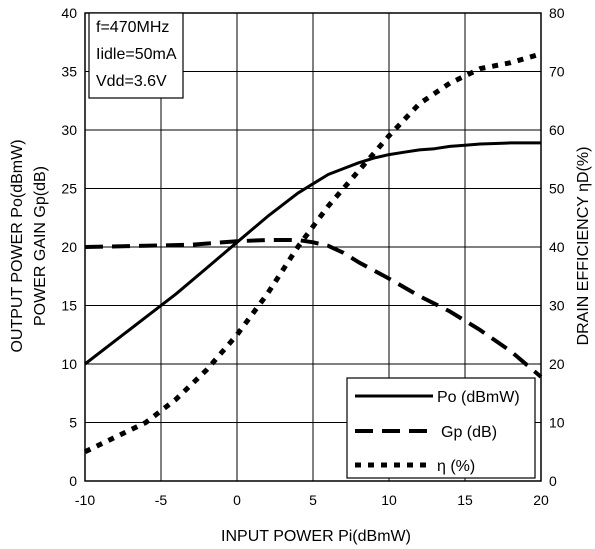 The width and height of the screenshot is (595, 549). Describe the element at coordinates (85, 500) in the screenshot. I see `x-tick-label: -10` at that location.